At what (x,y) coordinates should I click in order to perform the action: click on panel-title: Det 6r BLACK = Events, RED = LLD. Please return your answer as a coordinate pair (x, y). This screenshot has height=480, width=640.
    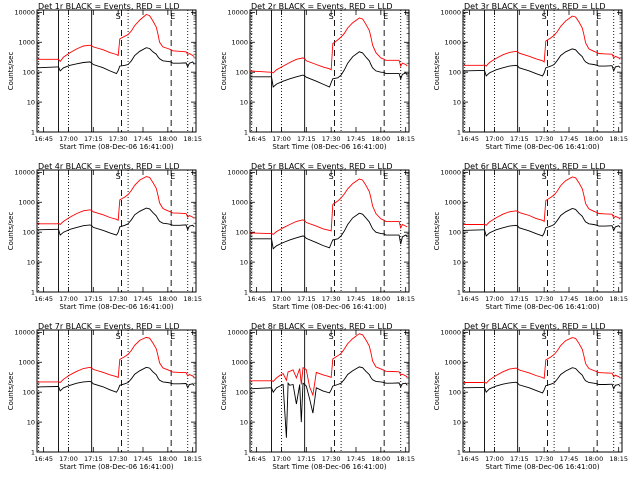
    Looking at the image, I should click on (535, 166).